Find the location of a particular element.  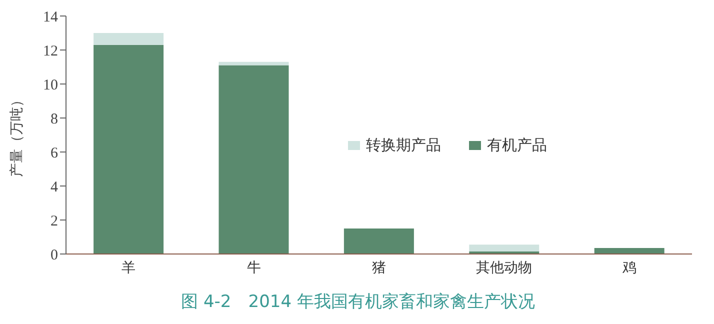

y-tick-label: 2 is located at coordinates (54, 221).